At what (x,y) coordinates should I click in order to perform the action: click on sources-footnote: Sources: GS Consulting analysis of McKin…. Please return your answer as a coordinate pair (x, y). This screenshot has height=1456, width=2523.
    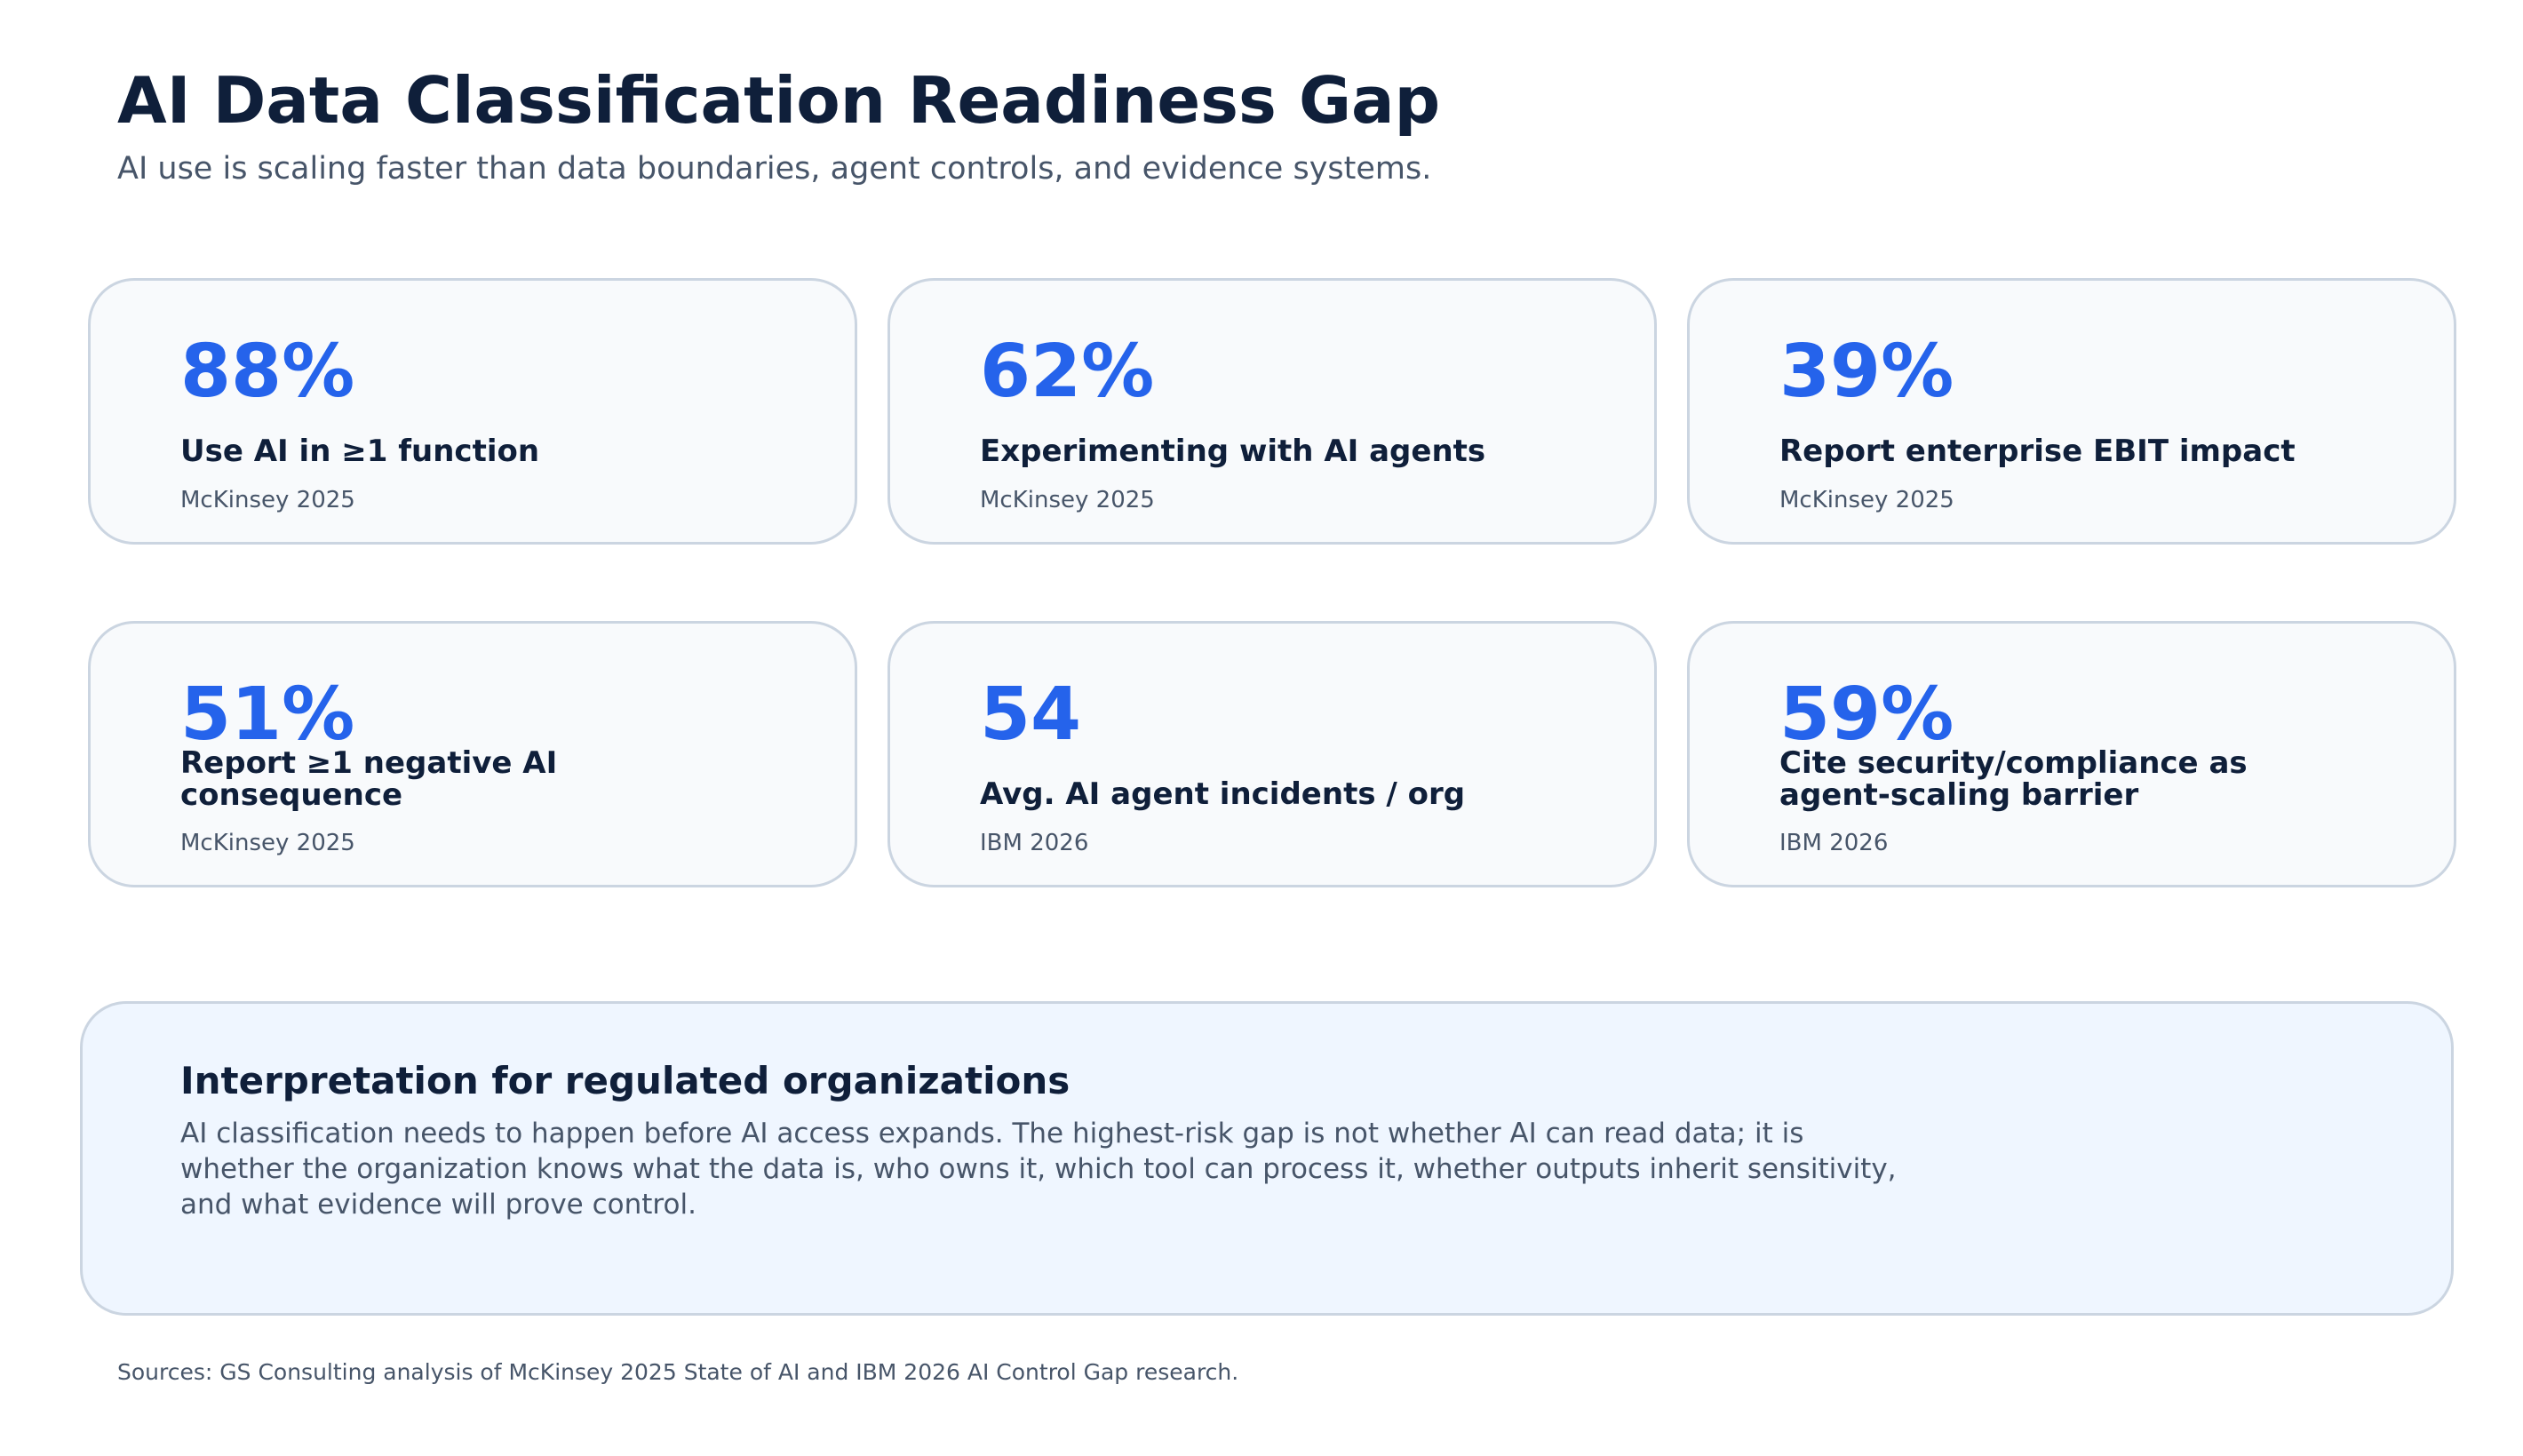
    Looking at the image, I should click on (678, 1372).